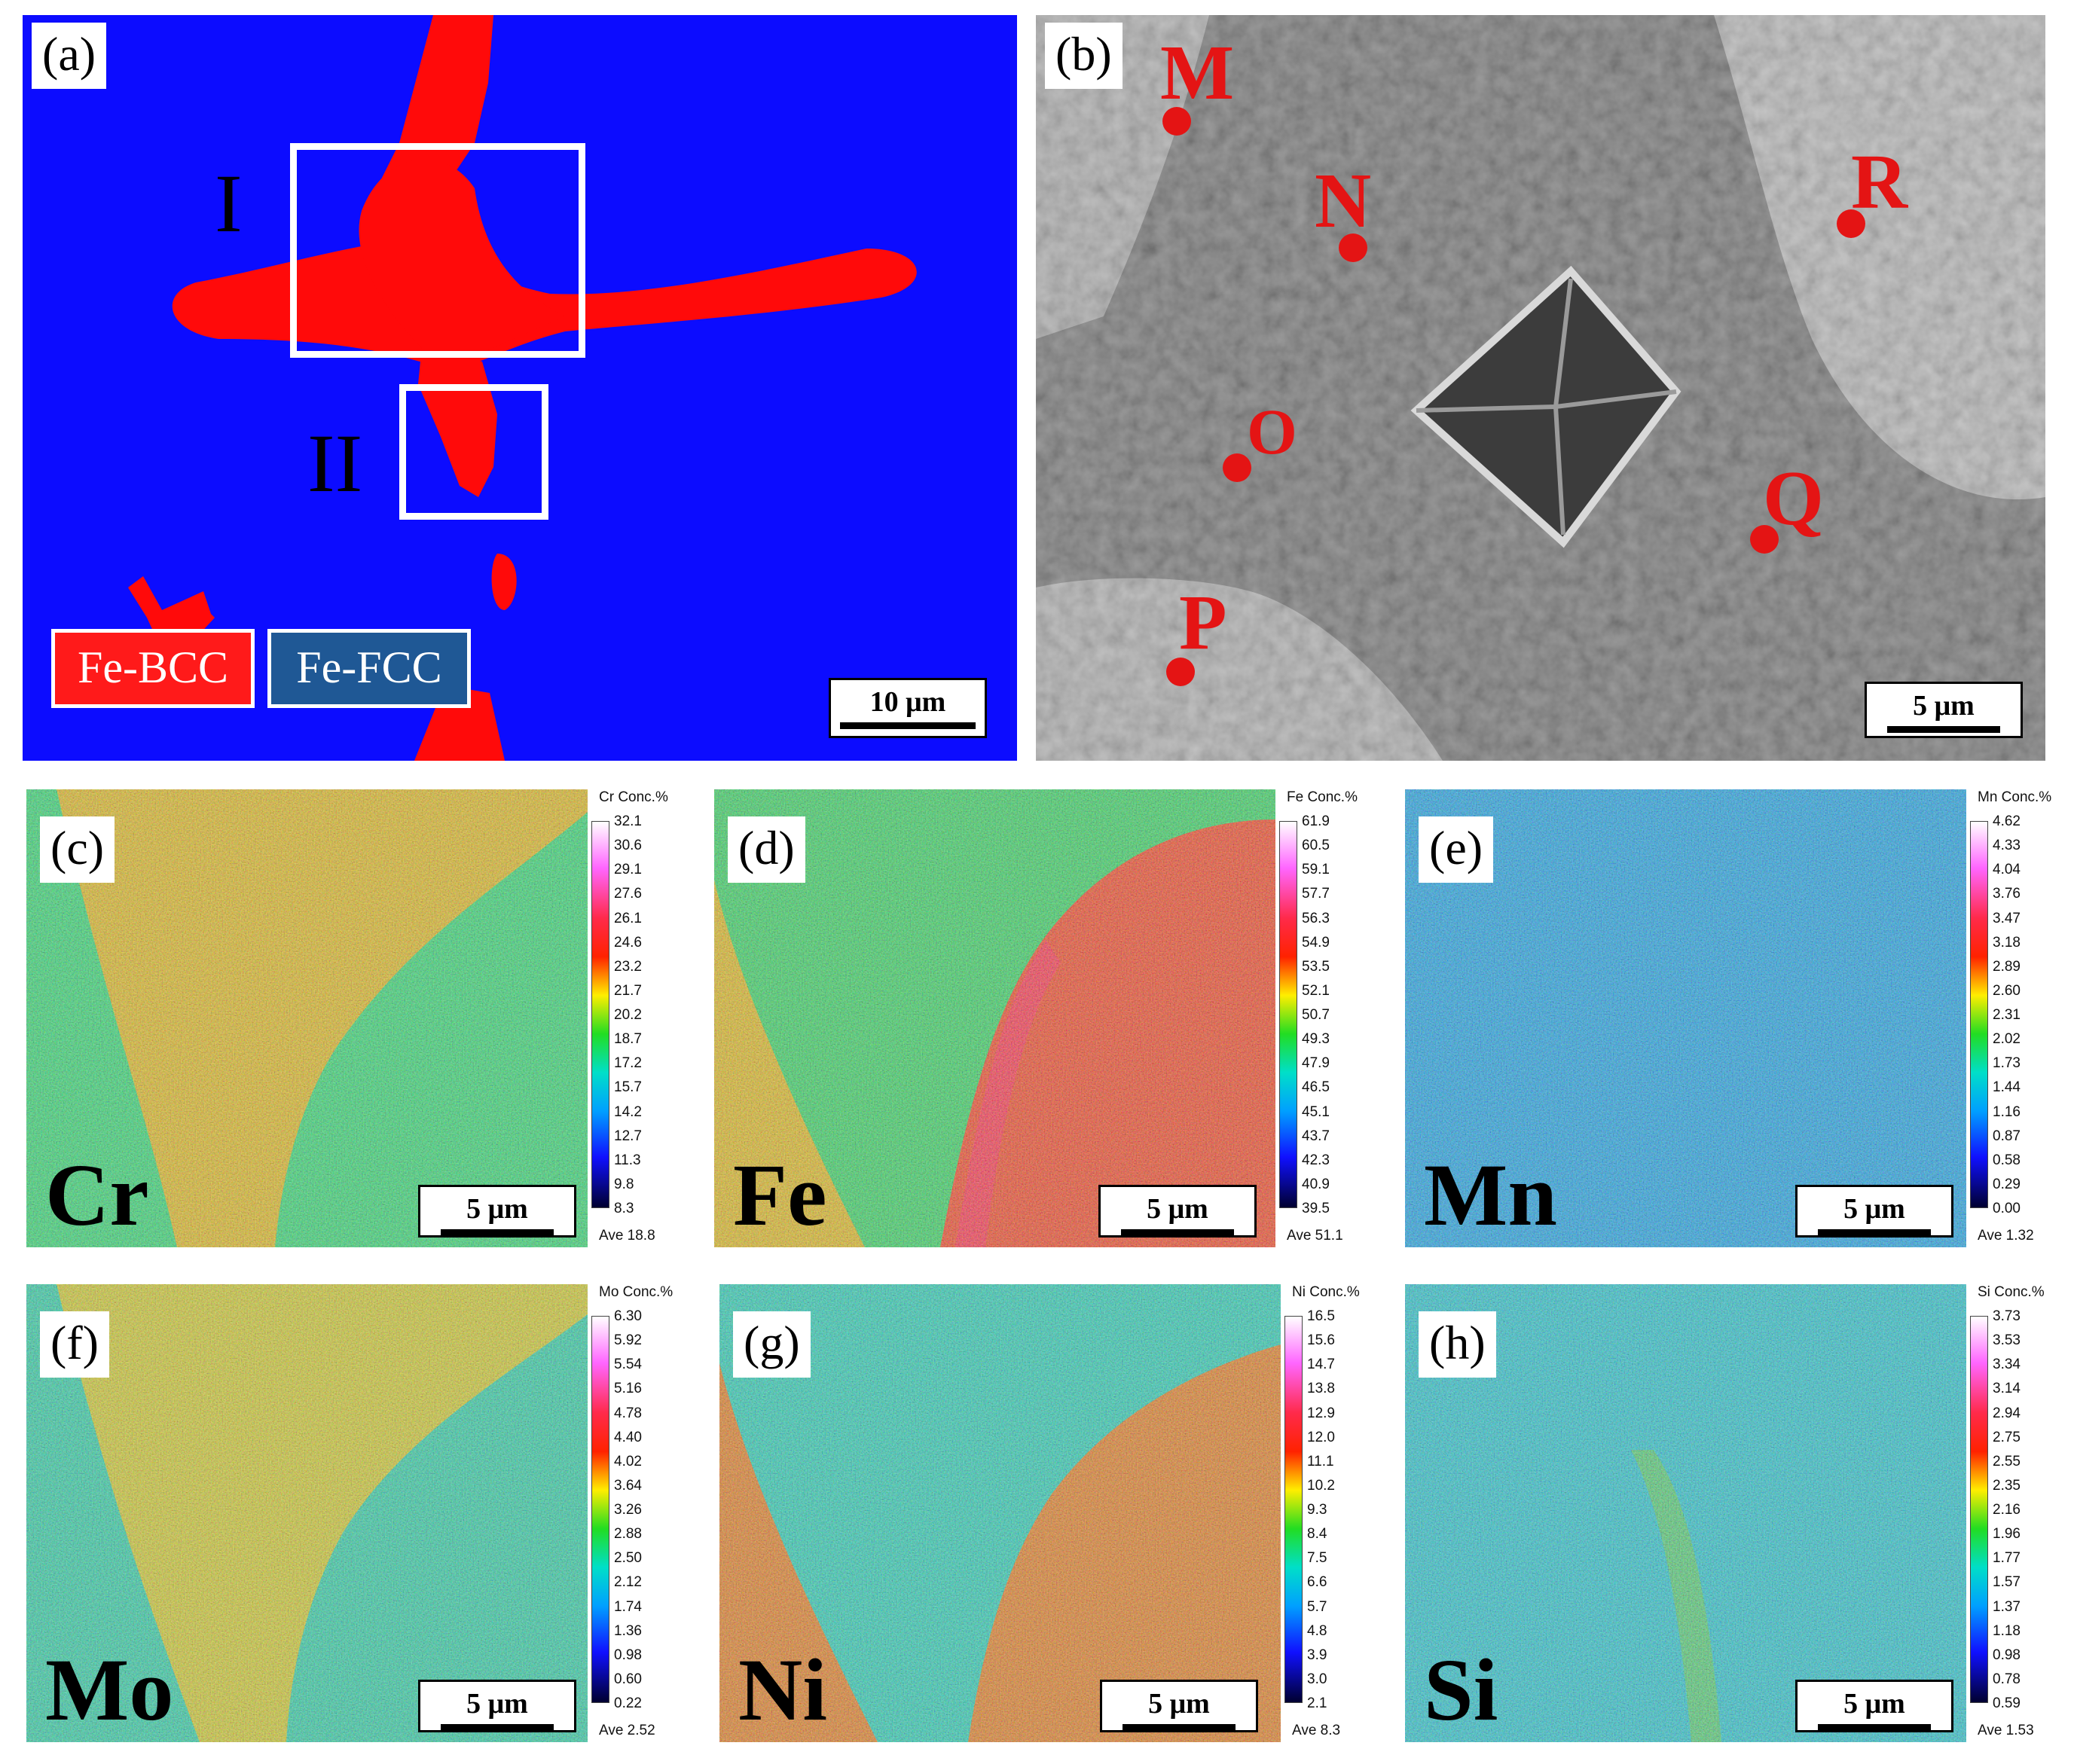 This screenshot has width=2074, height=1764. What do you see at coordinates (1490, 1195) in the screenshot?
I see `map-mn-element: Mn` at bounding box center [1490, 1195].